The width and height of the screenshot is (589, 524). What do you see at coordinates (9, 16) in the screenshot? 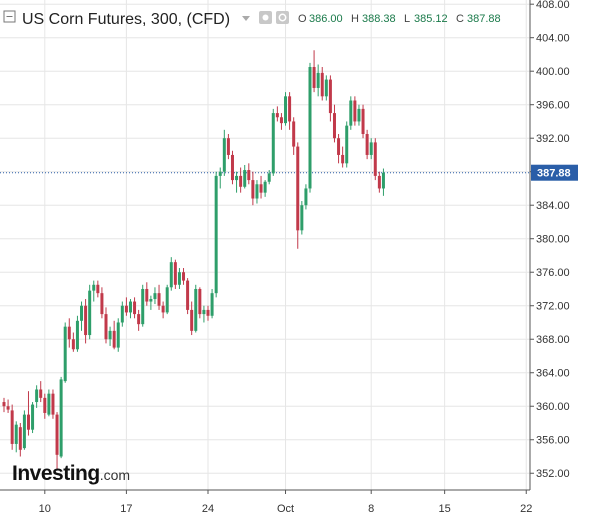
I see `collapse-icon` at bounding box center [9, 16].